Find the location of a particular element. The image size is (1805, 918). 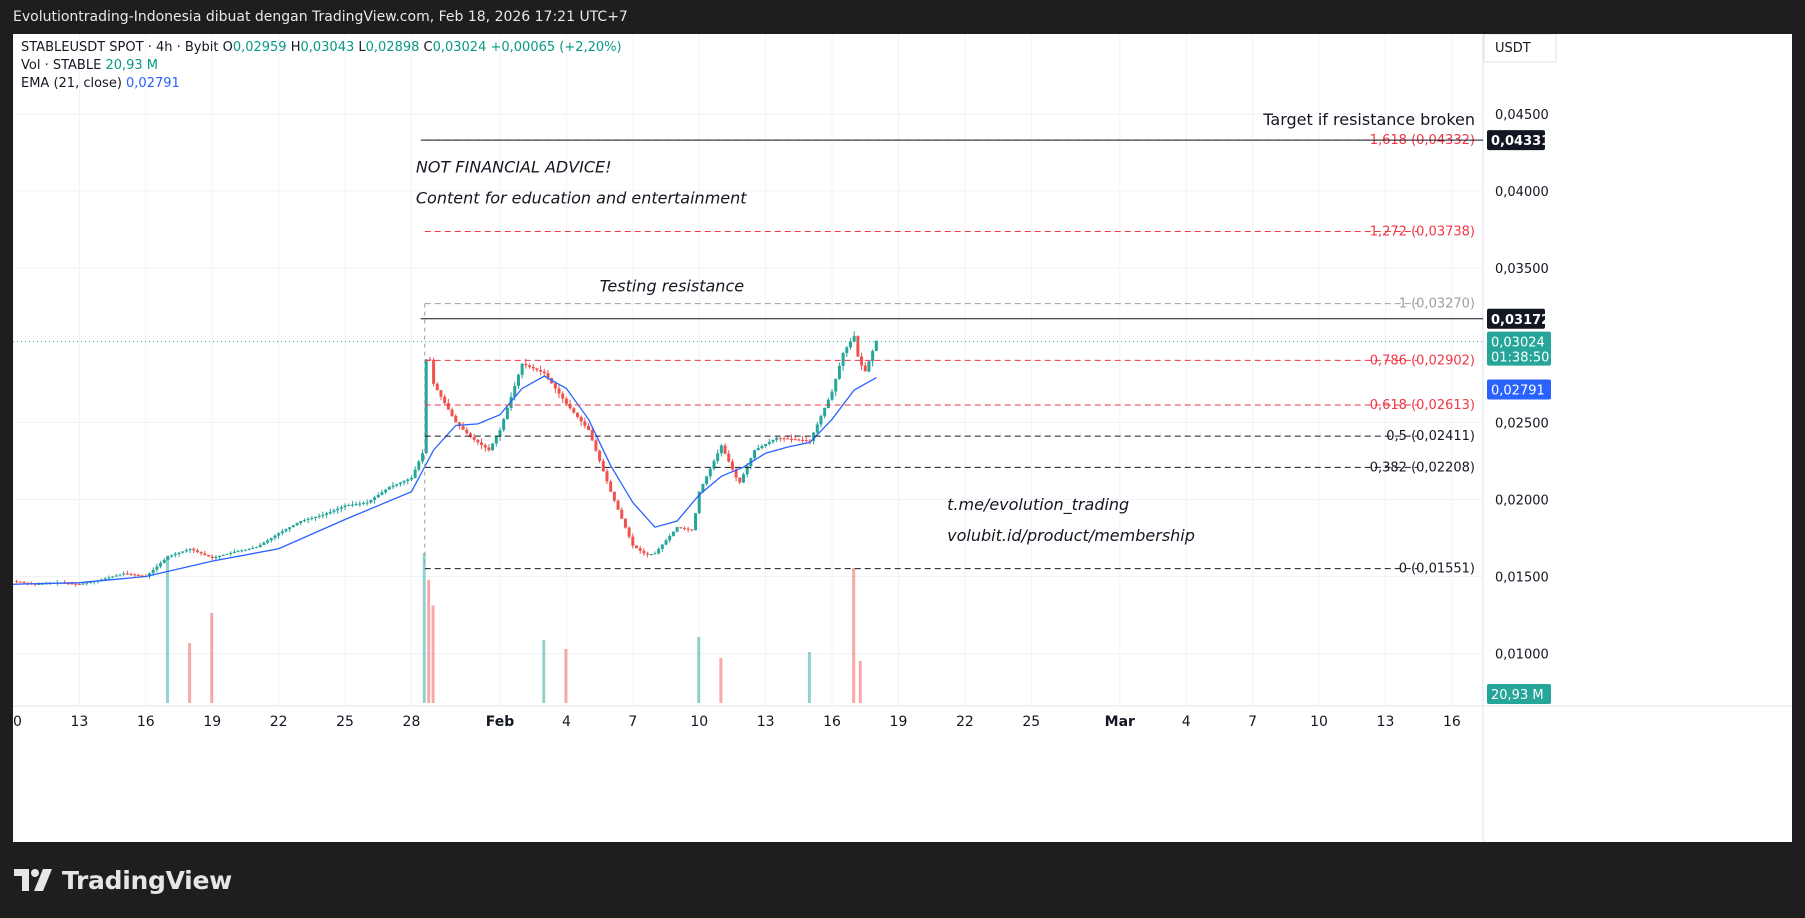

chart-annotation: volubit.id/product/membership is located at coordinates (1071, 535).